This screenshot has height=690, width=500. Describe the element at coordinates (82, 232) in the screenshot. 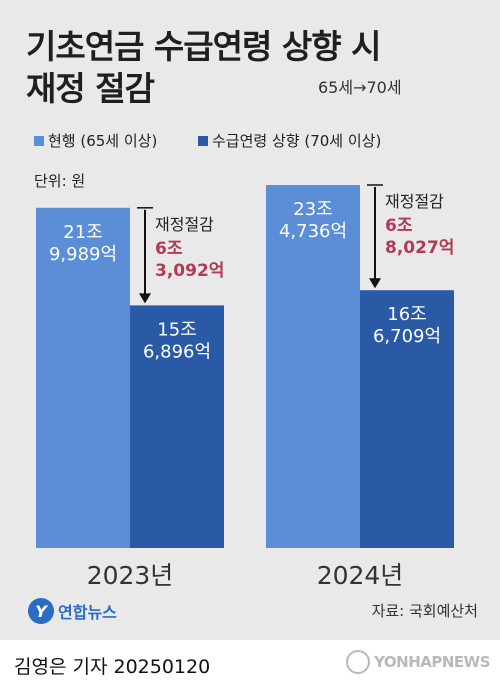

I see `bar-value-label: 21조` at that location.